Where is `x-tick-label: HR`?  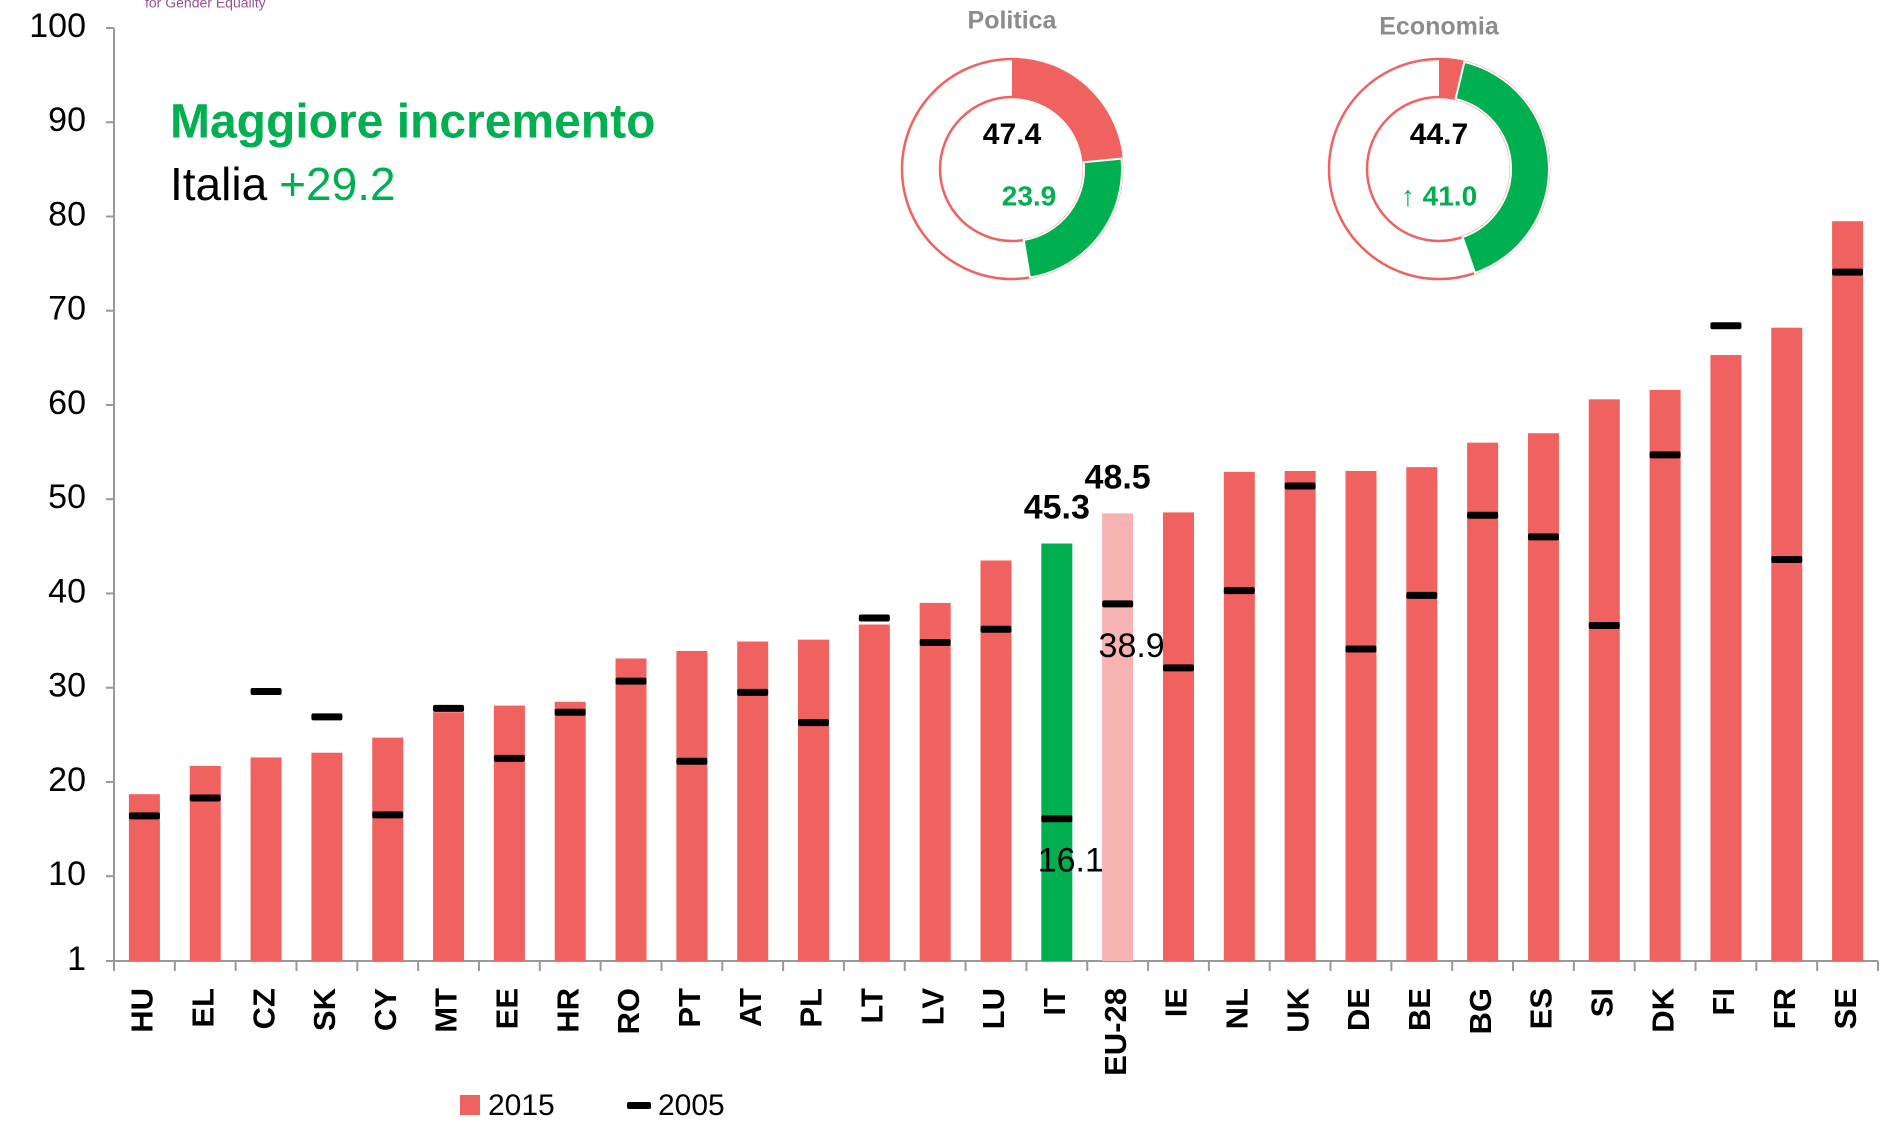
x-tick-label: HR is located at coordinates (567, 1010).